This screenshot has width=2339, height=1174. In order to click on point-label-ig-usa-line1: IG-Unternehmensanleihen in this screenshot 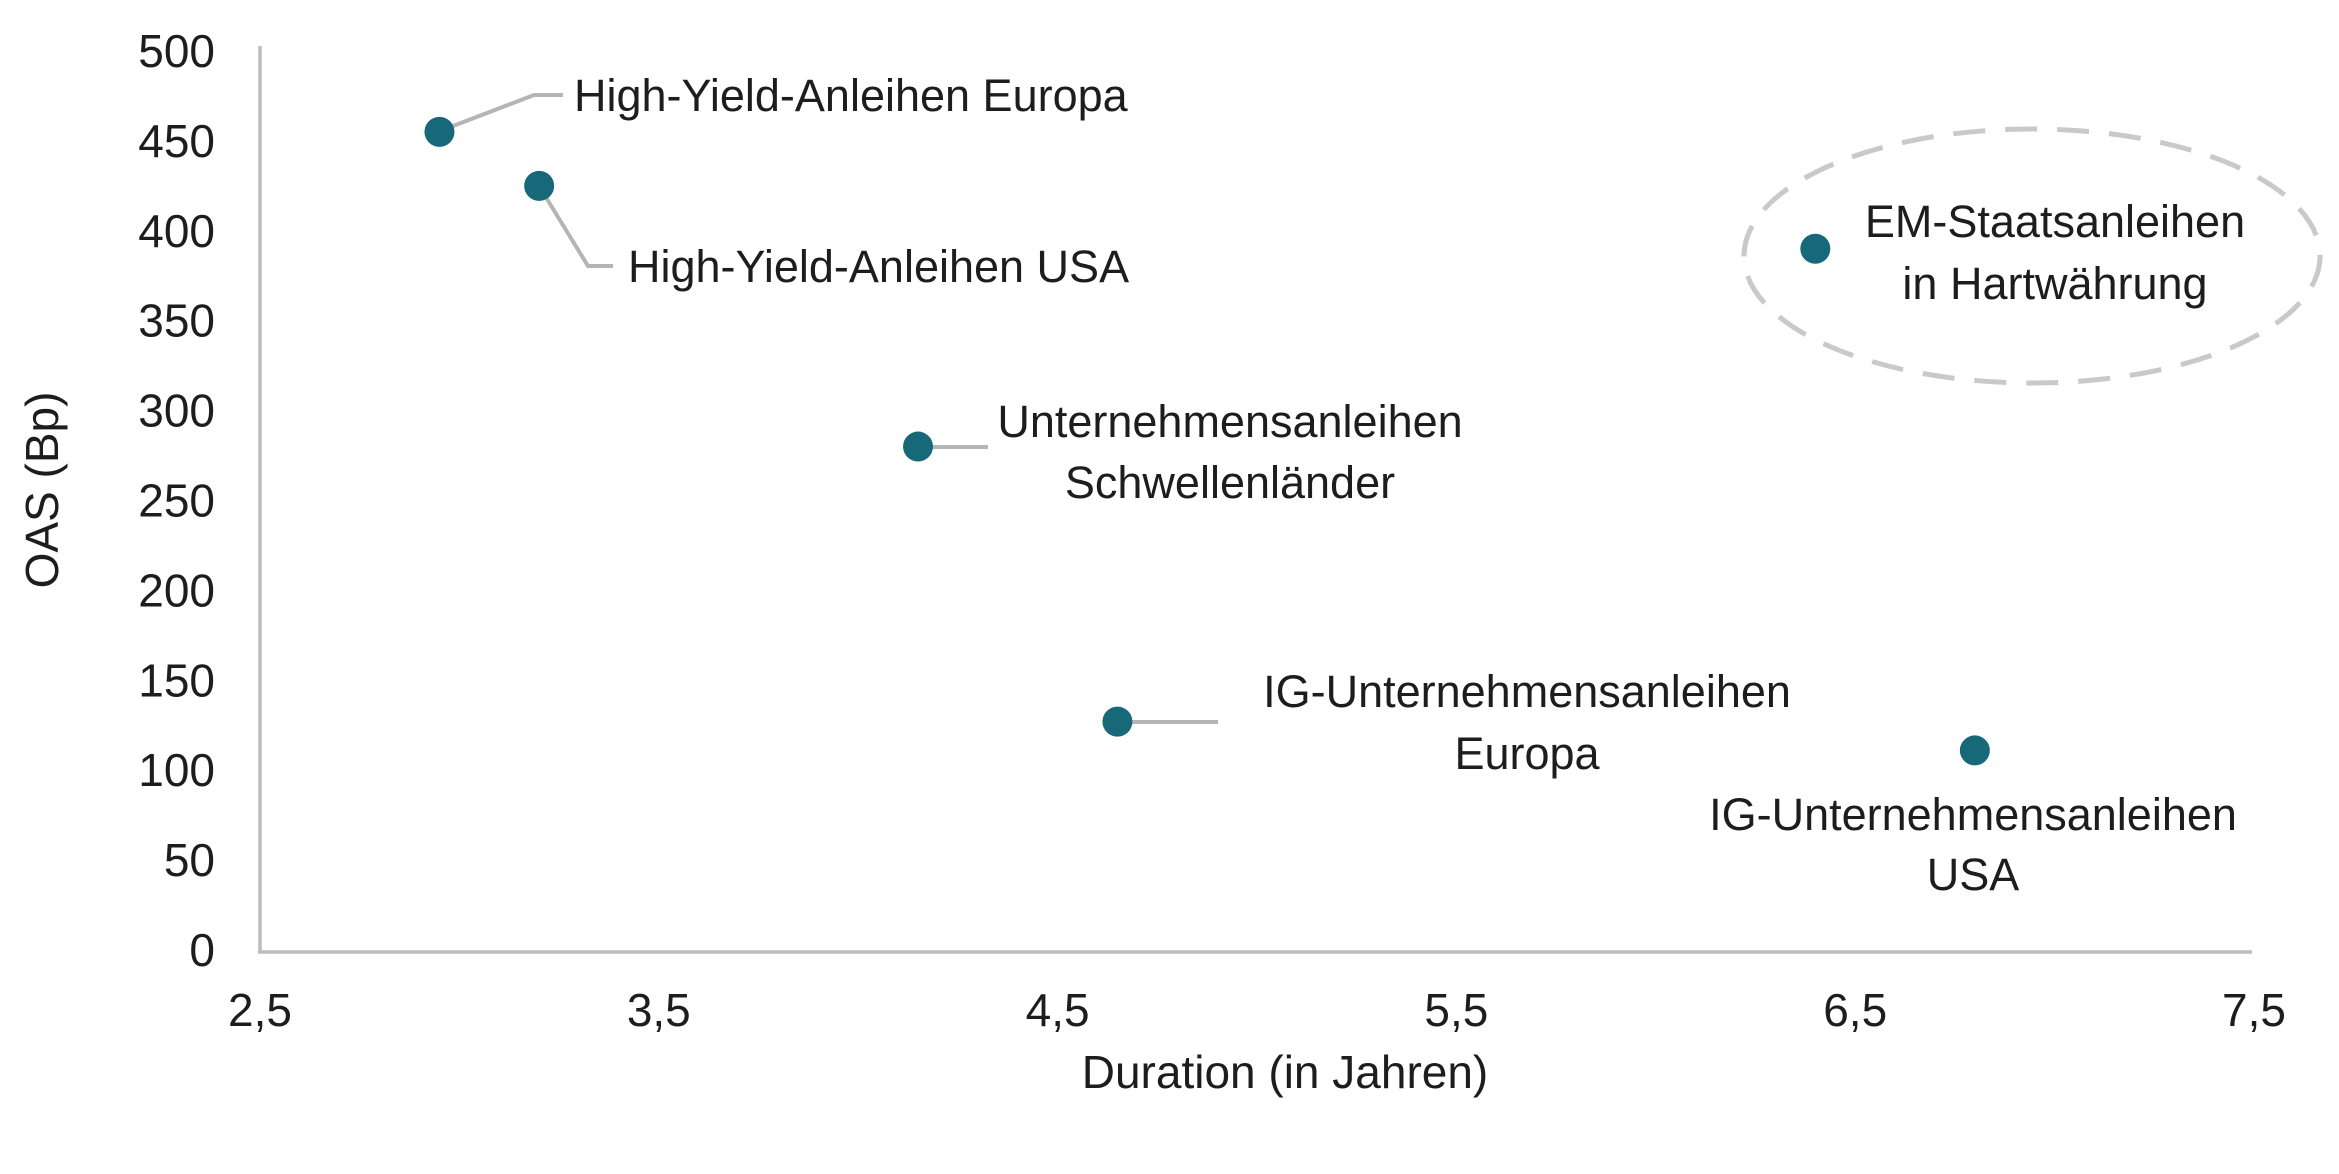, I will do `click(1973, 814)`.